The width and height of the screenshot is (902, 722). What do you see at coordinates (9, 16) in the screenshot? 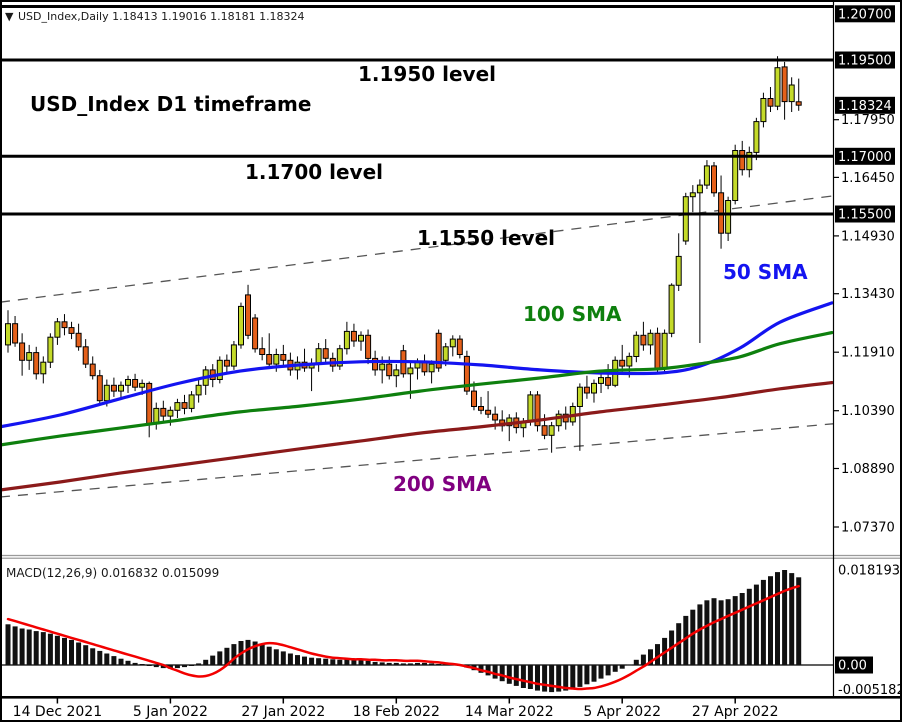
I see `symbol-marker-icon: ▼` at bounding box center [9, 16].